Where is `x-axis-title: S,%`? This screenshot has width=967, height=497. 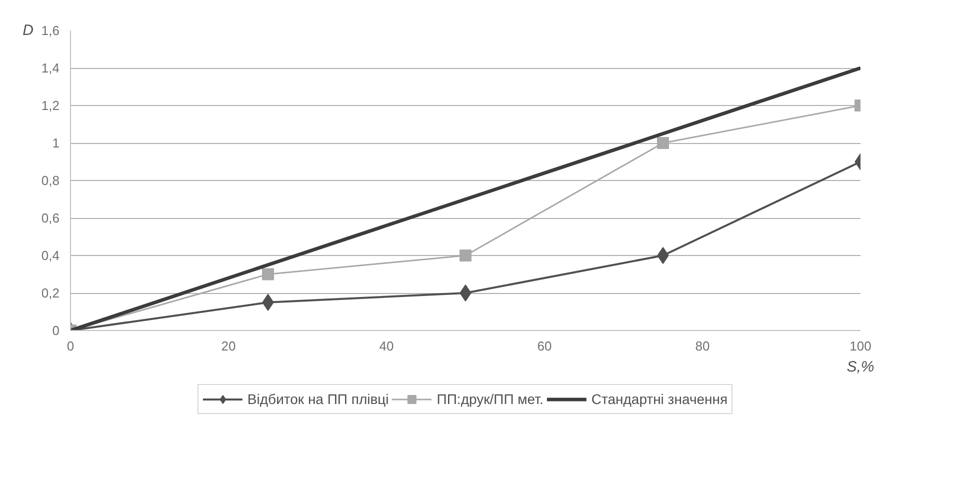 x-axis-title: S,% is located at coordinates (860, 367).